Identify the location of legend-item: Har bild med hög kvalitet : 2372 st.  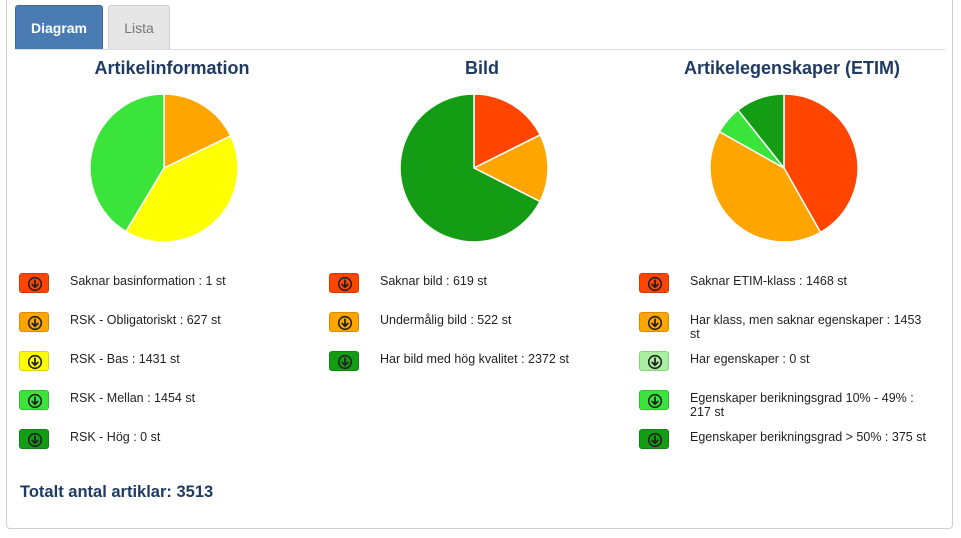
(482, 366).